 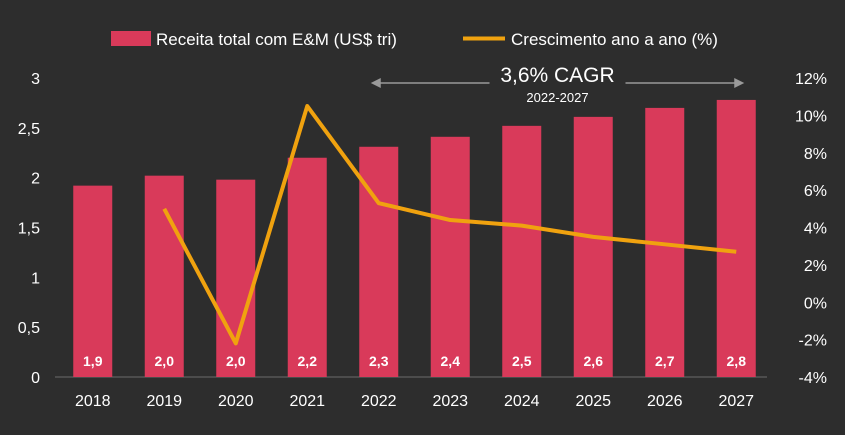 What do you see at coordinates (414, 401) in the screenshot?
I see `x-axis-ticks: 2018 2019 2020 2021 2022 2023 2024 2025 2026 2027` at bounding box center [414, 401].